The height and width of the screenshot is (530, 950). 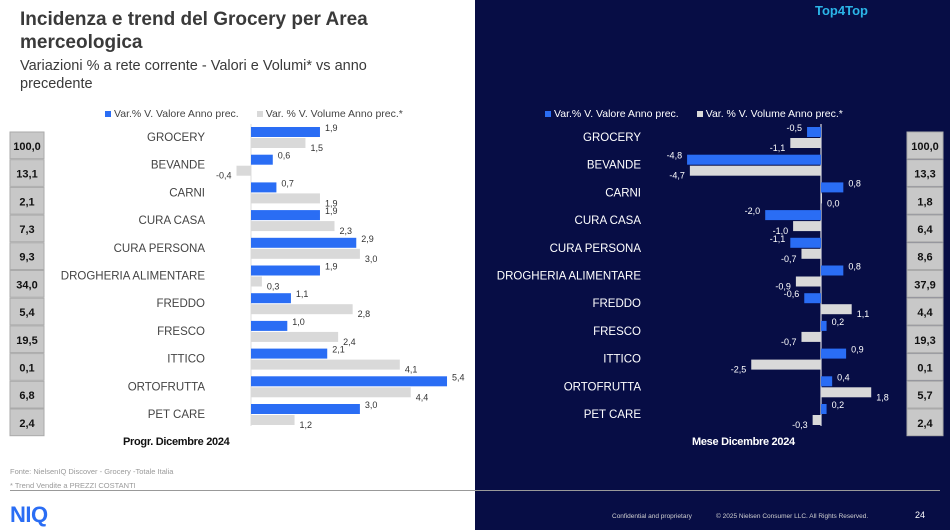 What do you see at coordinates (422, 397) in the screenshot?
I see `data-label: 4,4` at bounding box center [422, 397].